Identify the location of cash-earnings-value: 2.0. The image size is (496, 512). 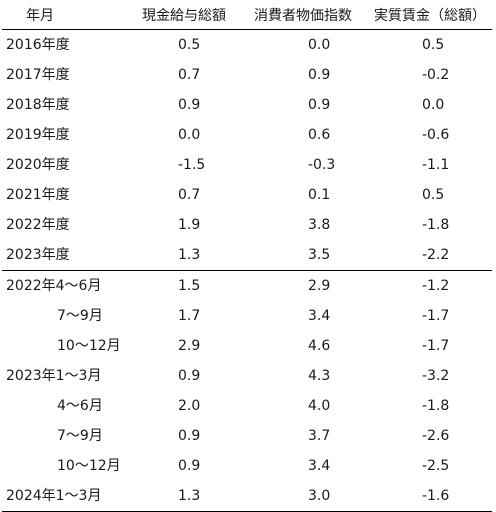
(189, 406).